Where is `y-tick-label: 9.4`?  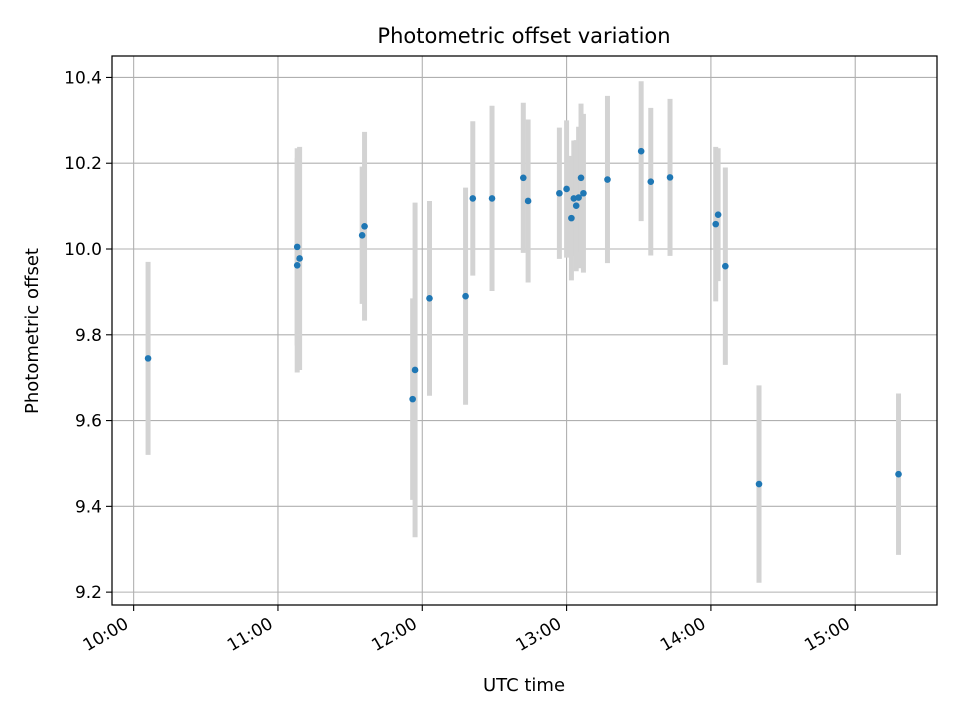
y-tick-label: 9.4 is located at coordinates (88, 507).